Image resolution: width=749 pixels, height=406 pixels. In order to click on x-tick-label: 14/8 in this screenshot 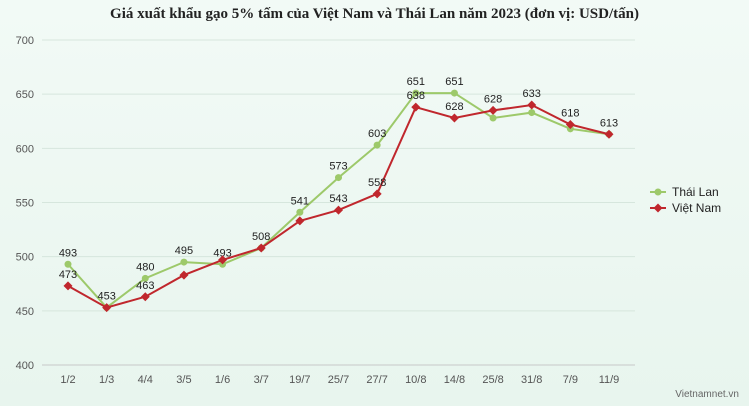, I will do `click(454, 380)`.